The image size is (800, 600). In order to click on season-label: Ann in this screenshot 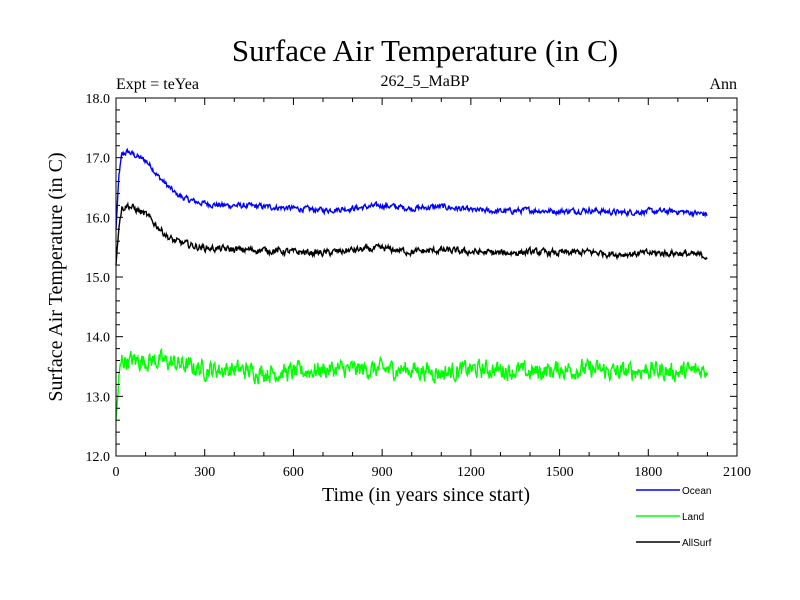, I will do `click(723, 84)`.